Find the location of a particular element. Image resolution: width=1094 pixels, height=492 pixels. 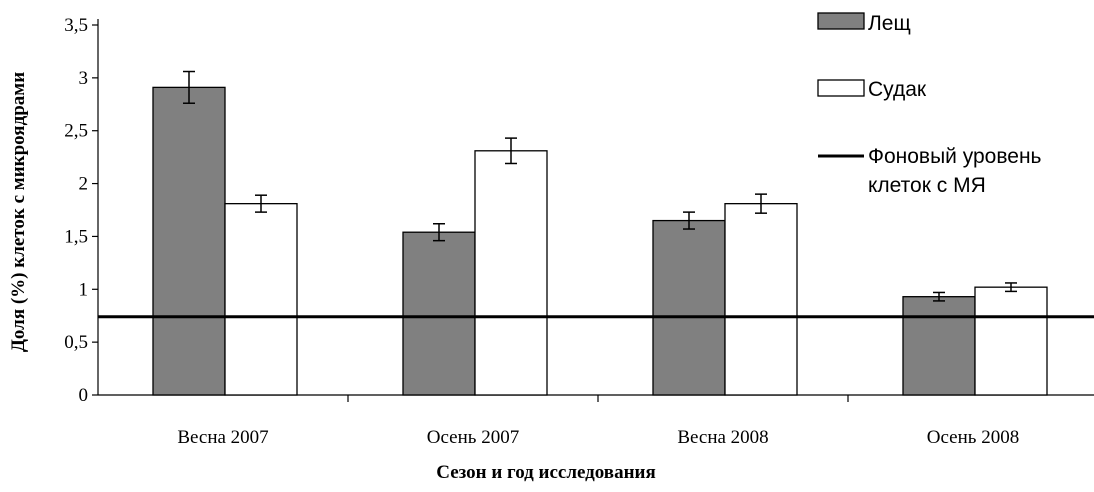

x-axis-title: Сезон и год исследования is located at coordinates (546, 472).